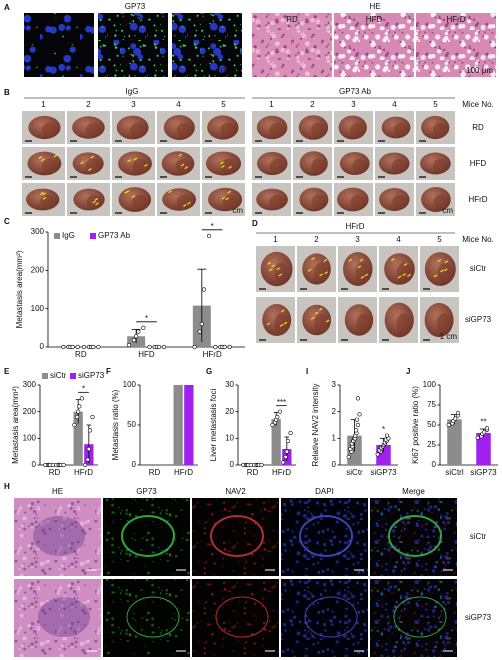 Image resolution: width=502 pixels, height=660 pixels. Describe the element at coordinates (478, 127) in the screenshot. I see `row-label: RD` at that location.